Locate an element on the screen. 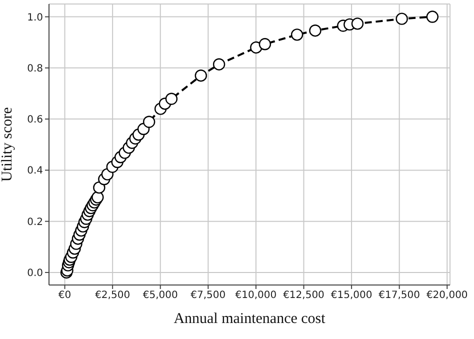 The width and height of the screenshot is (474, 339). y-tick-label: 0.8 is located at coordinates (35, 68).